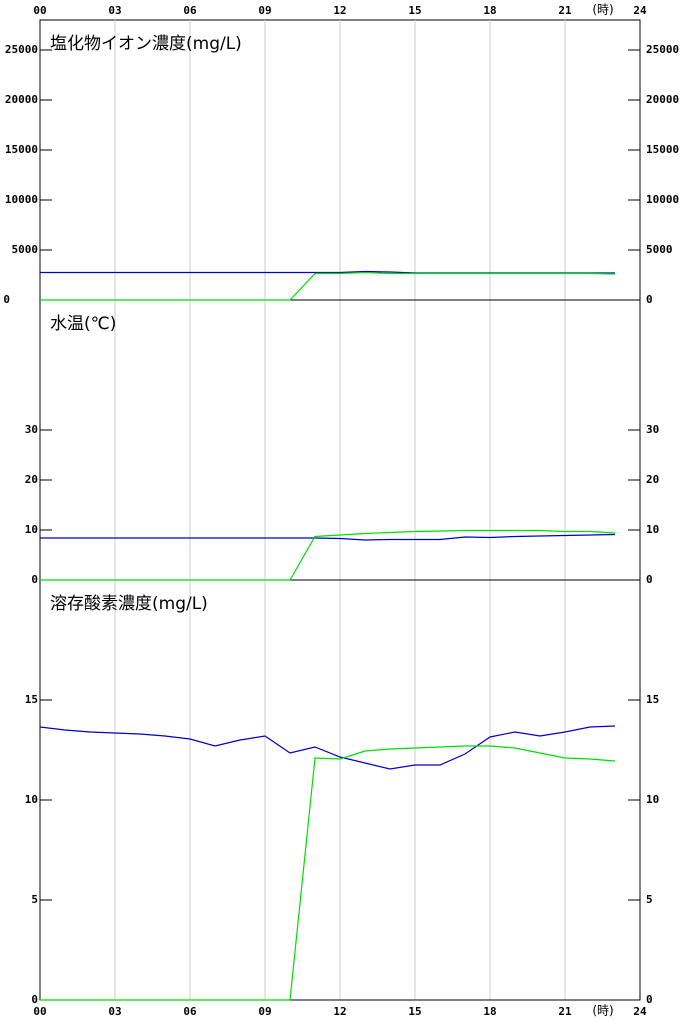 The image size is (680, 1020). I want to click on panel-title: 塩化物イオン濃度(mg/L), so click(146, 44).